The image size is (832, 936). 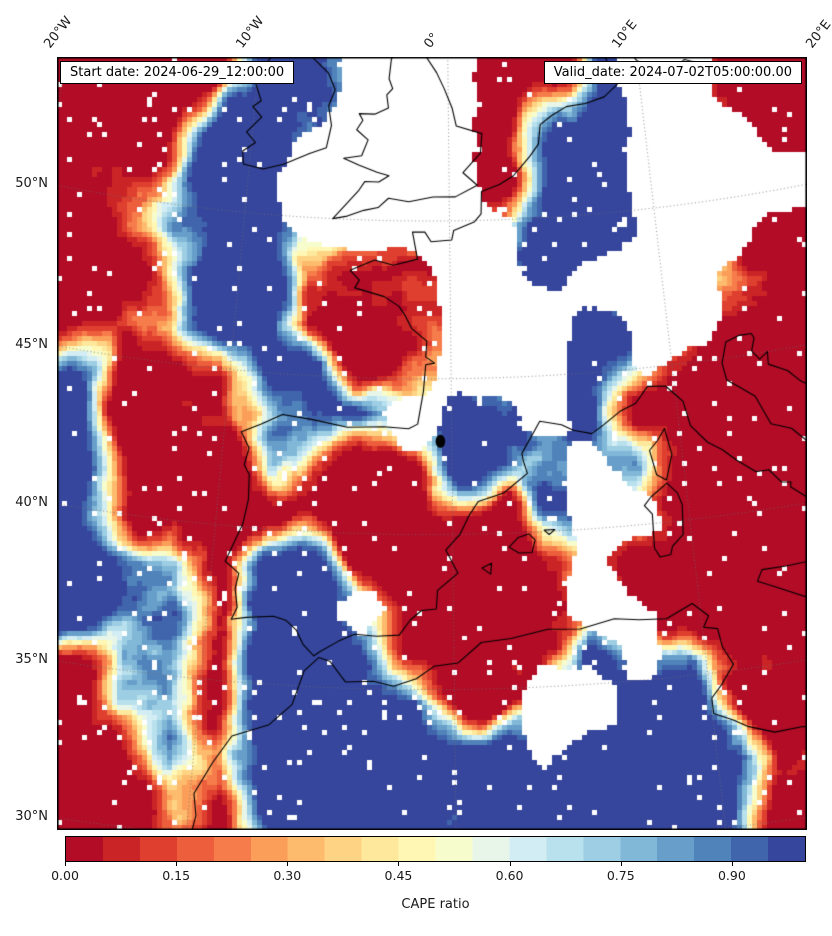 I want to click on colorbar-tick-label-4: 0.60, so click(x=509, y=875).